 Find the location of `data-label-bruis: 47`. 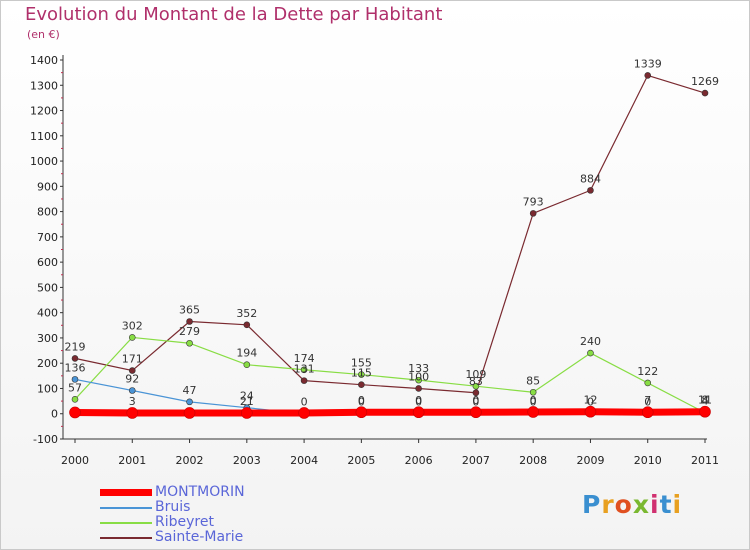

data-label-bruis: 47 is located at coordinates (190, 390).